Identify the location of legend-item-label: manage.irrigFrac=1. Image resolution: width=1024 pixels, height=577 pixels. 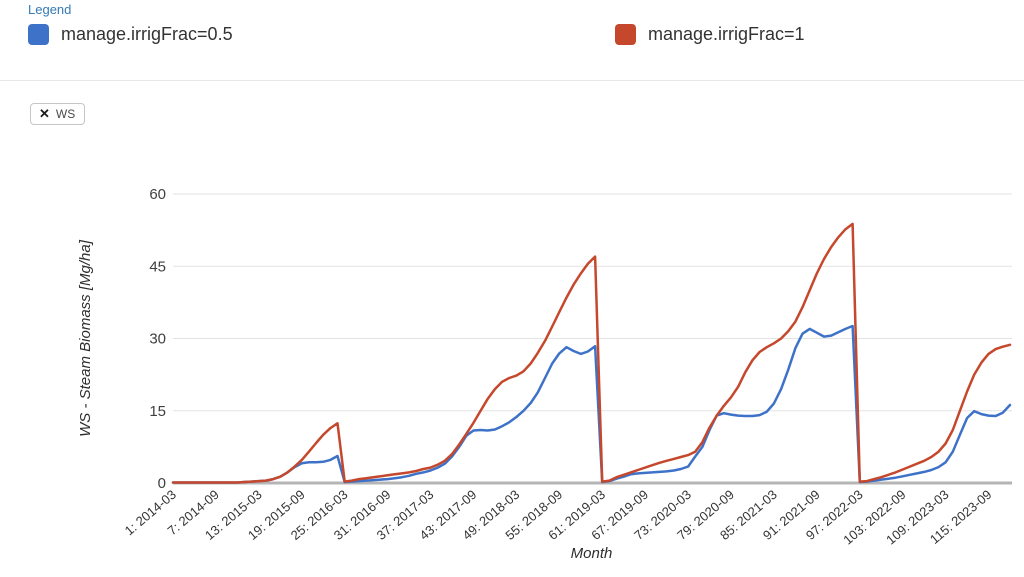
(726, 33).